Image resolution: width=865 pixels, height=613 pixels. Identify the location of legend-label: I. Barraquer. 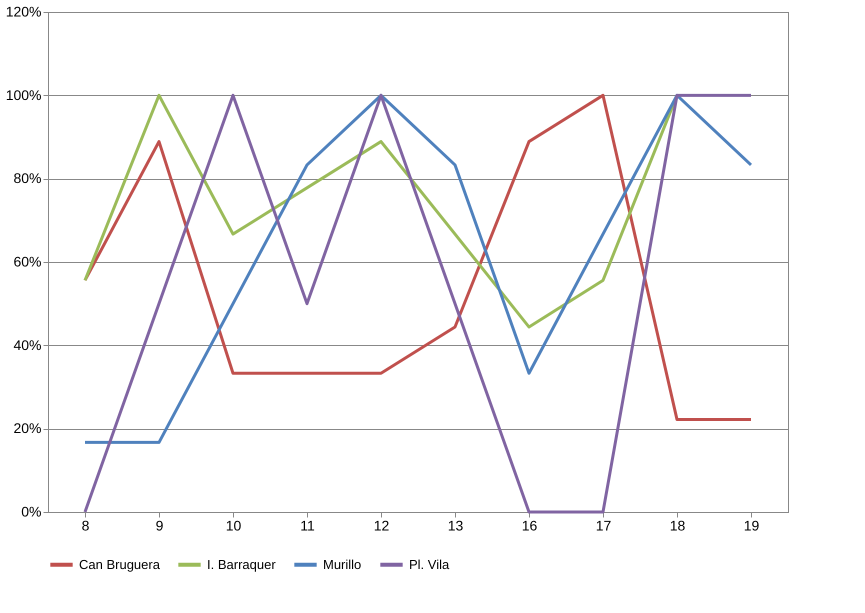
(241, 564).